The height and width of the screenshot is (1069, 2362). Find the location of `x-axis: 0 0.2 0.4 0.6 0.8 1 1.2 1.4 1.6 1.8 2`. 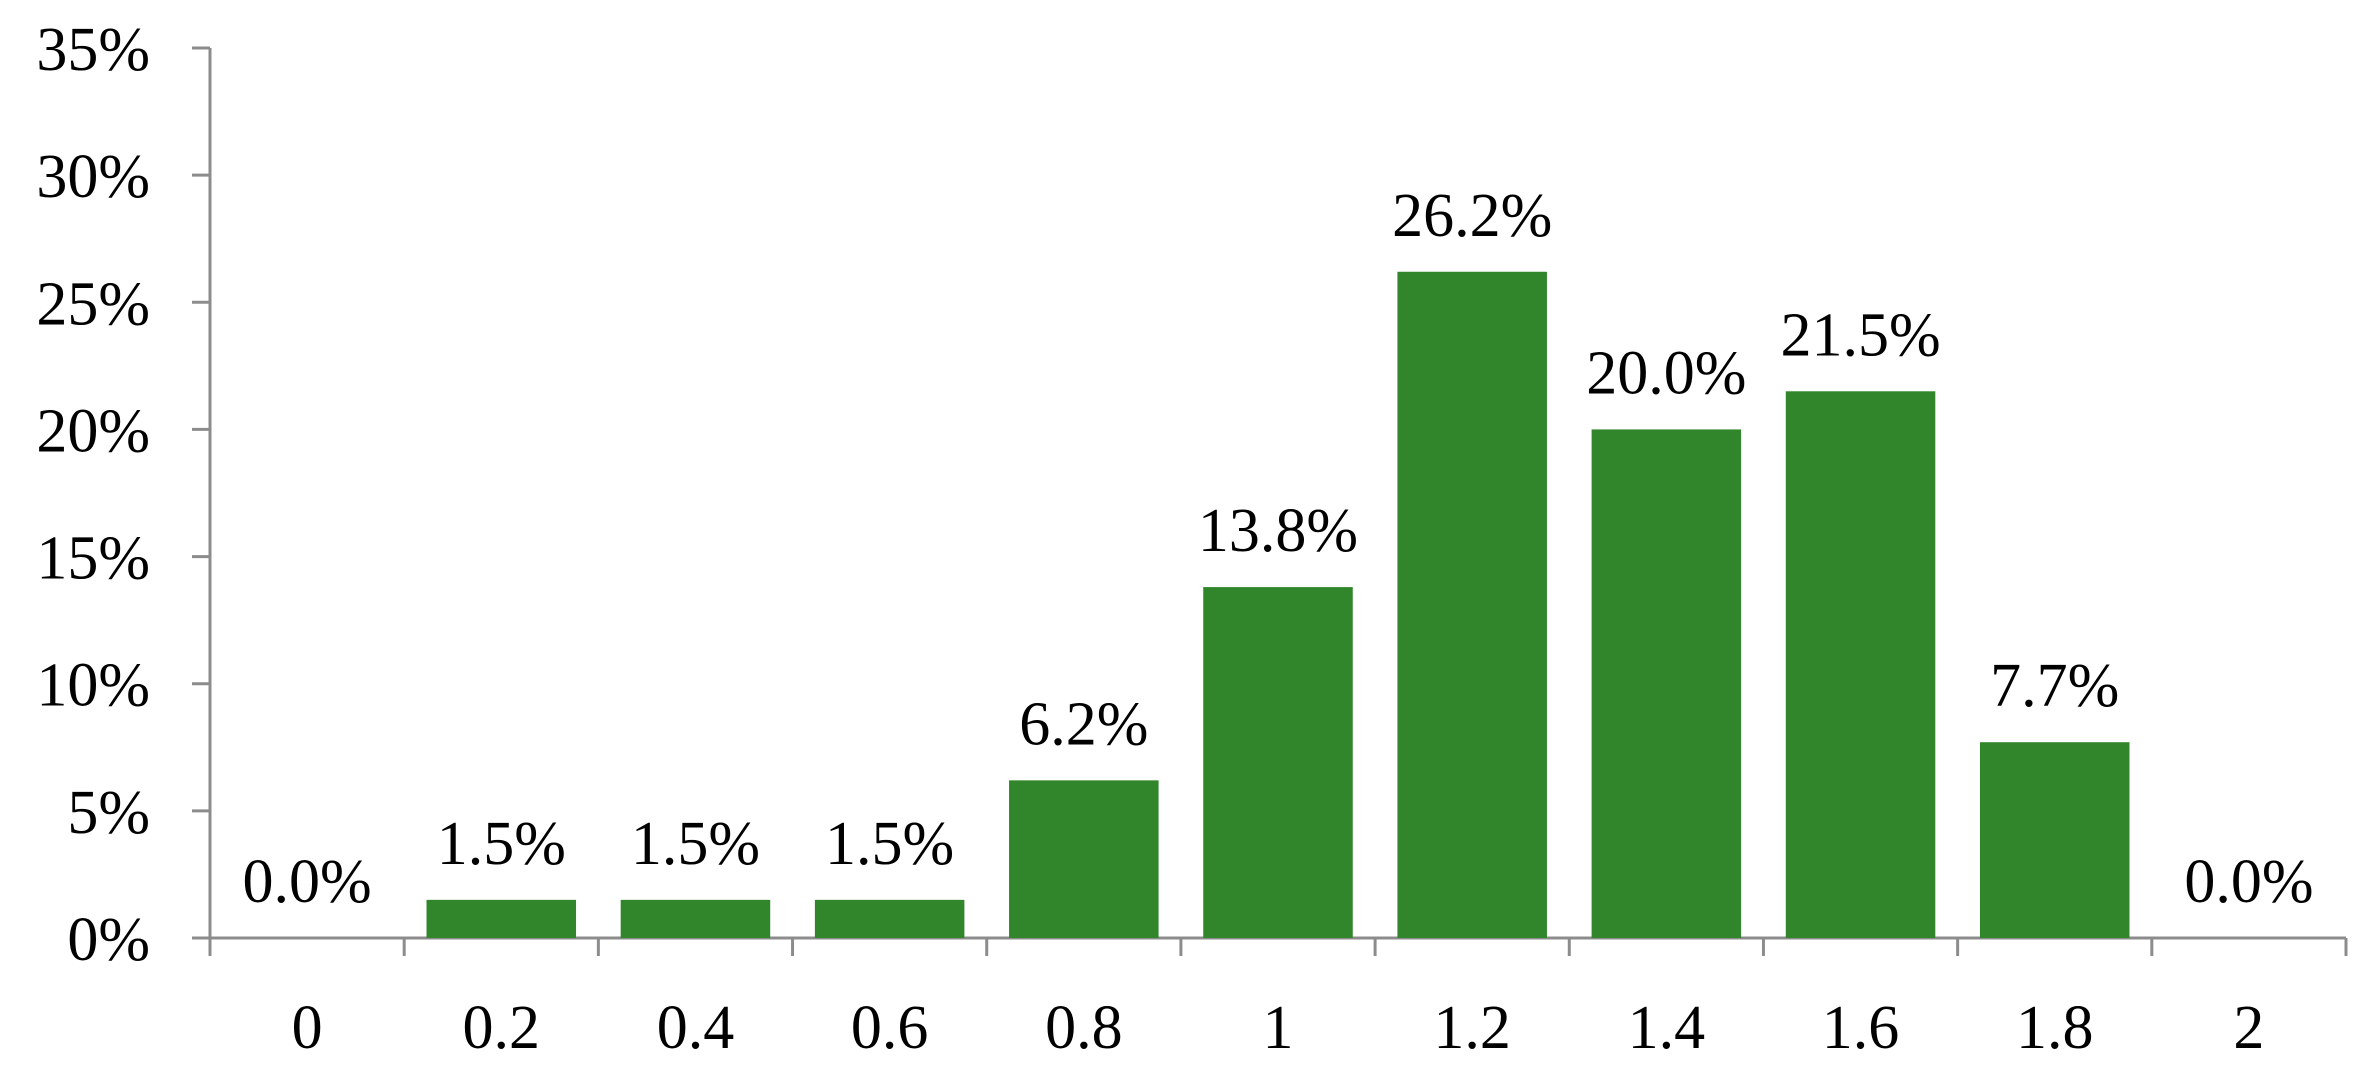

x-axis: 0 0.2 0.4 0.6 0.8 1 1.2 1.4 1.6 1.8 2 is located at coordinates (1278, 999).